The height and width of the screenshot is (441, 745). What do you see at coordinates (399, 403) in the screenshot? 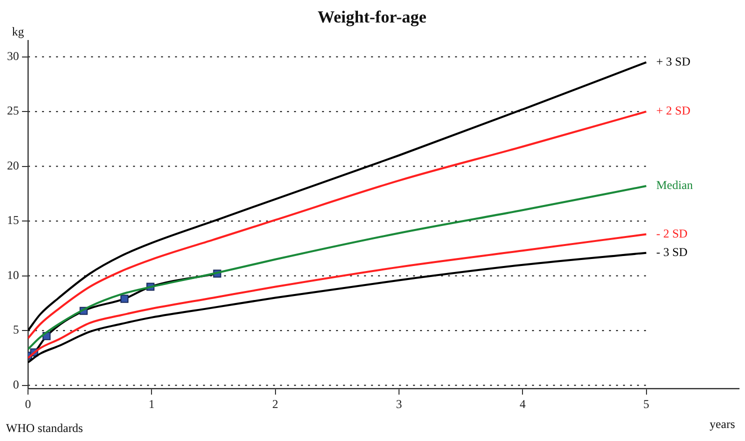
I see `x-tick-label: 3` at bounding box center [399, 403].